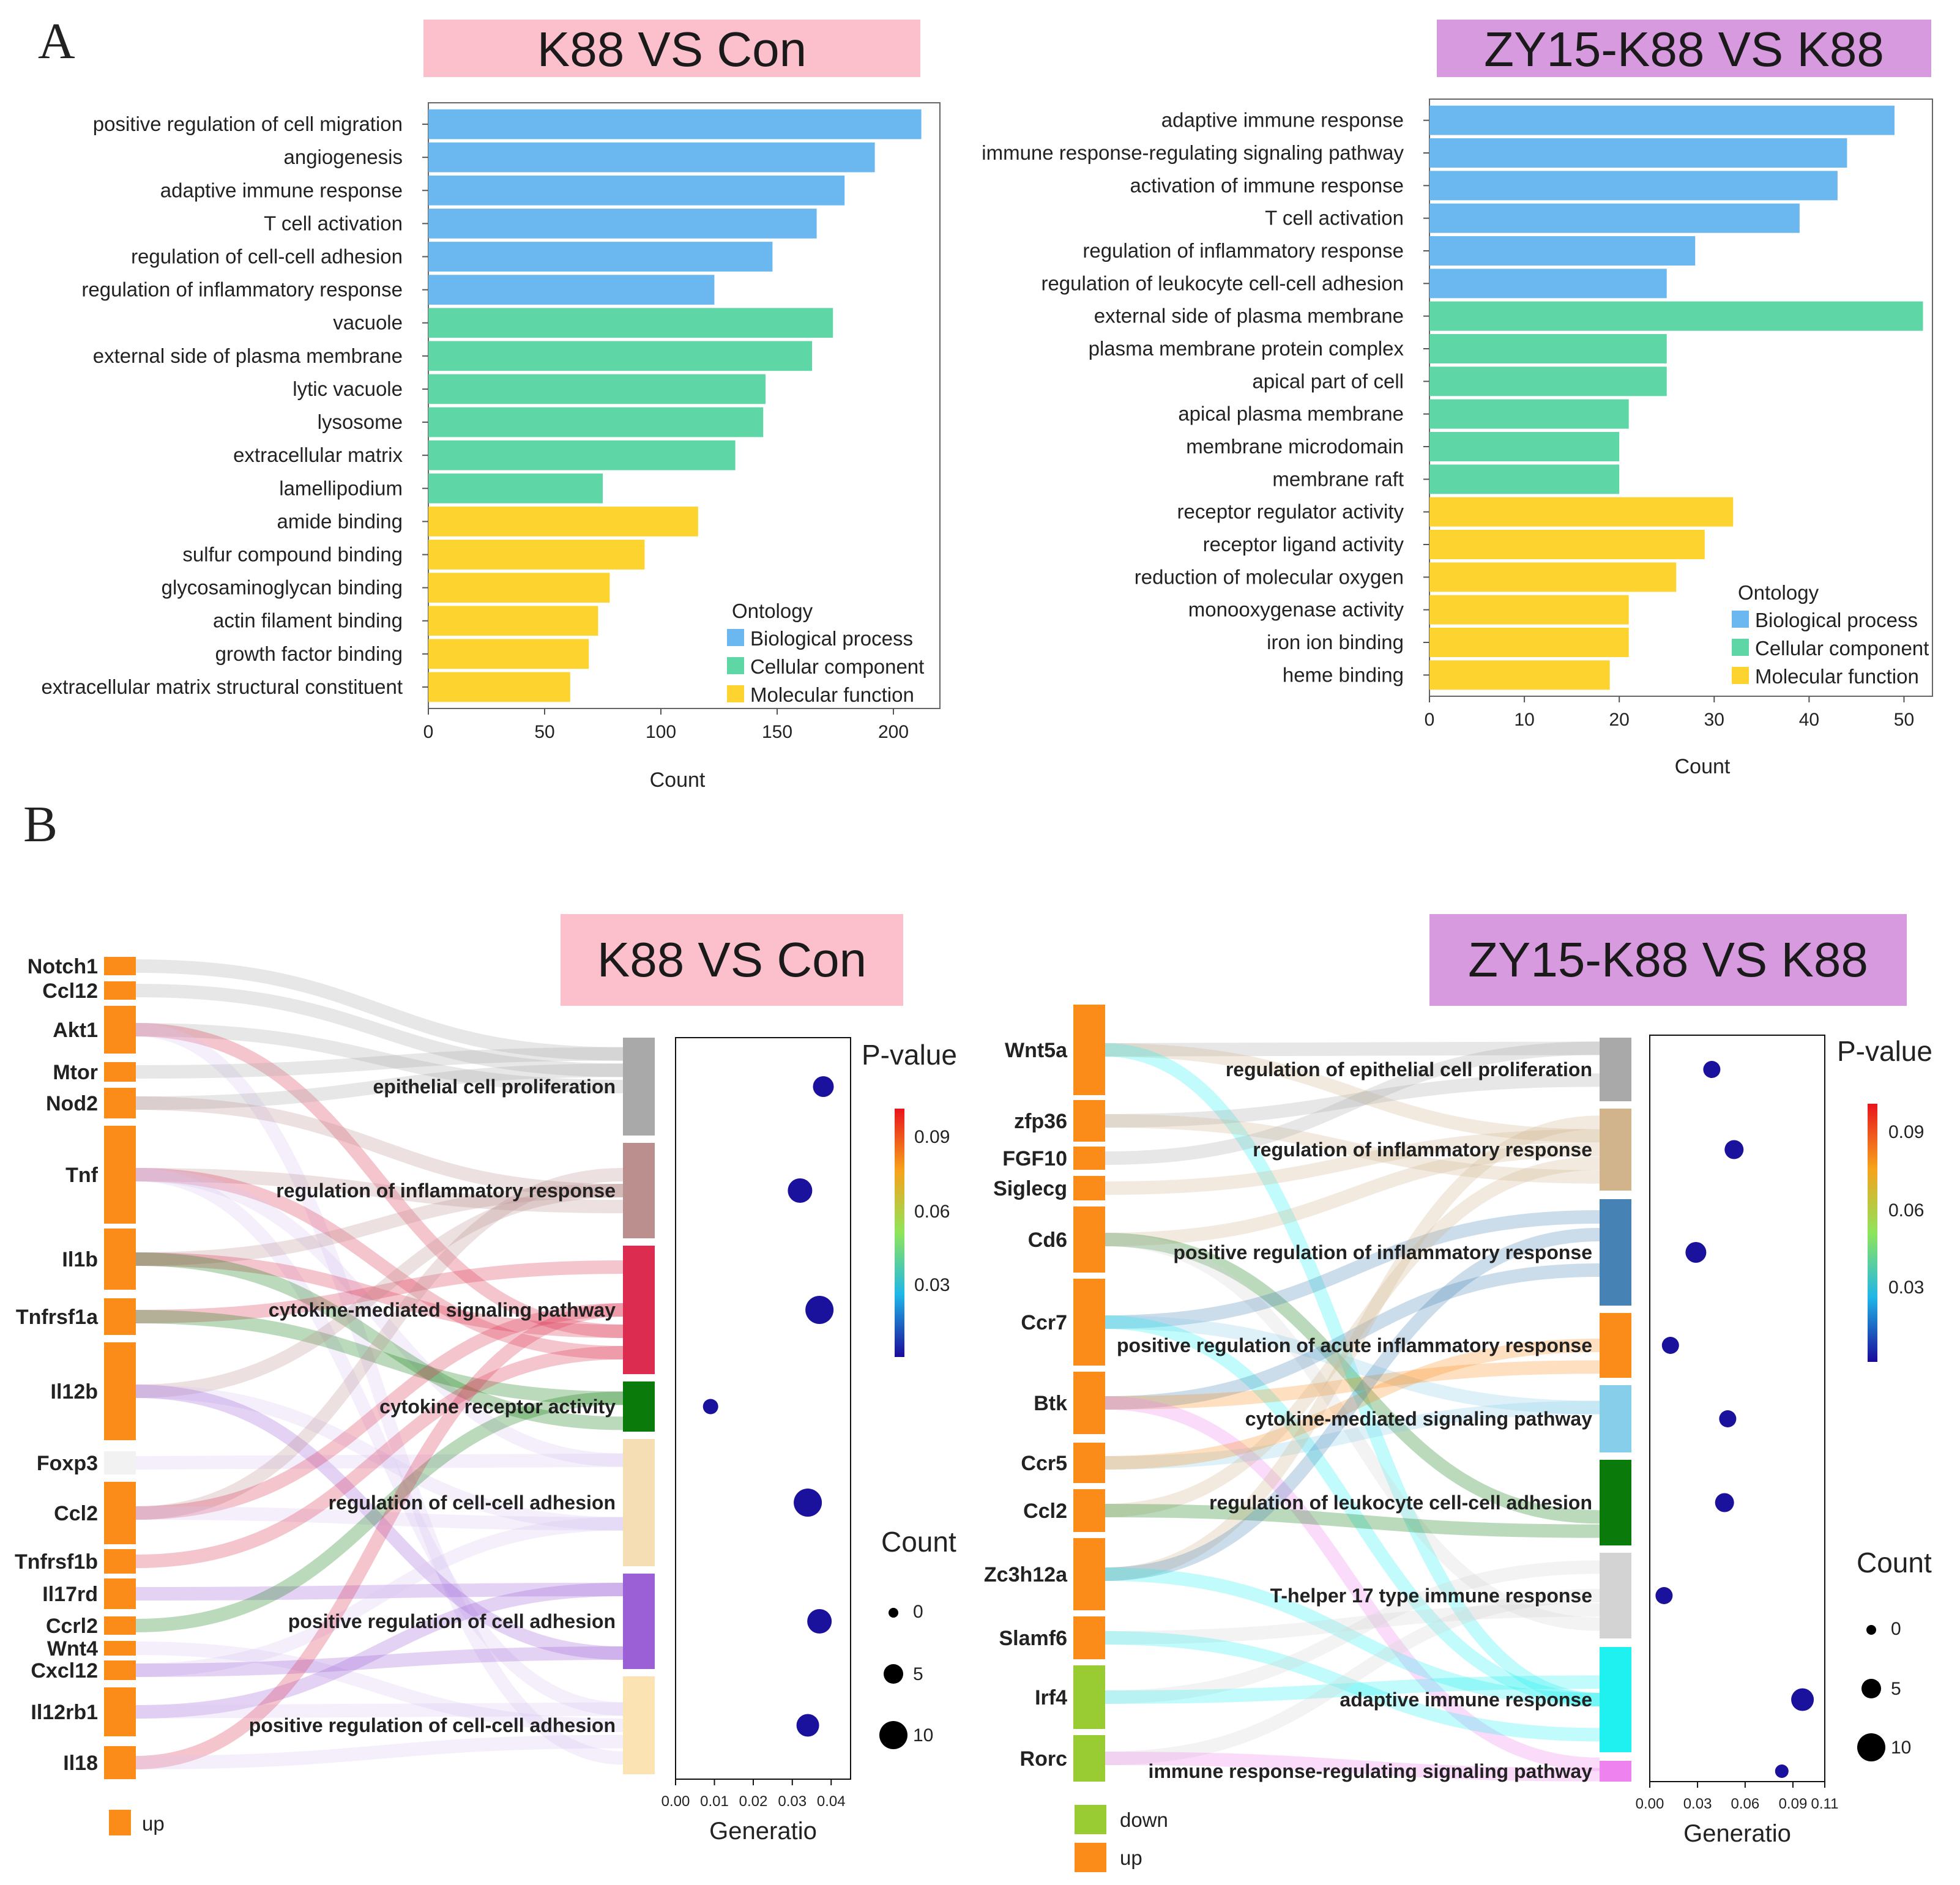  I want to click on x-axis-title-k88: Generatio, so click(763, 1831).